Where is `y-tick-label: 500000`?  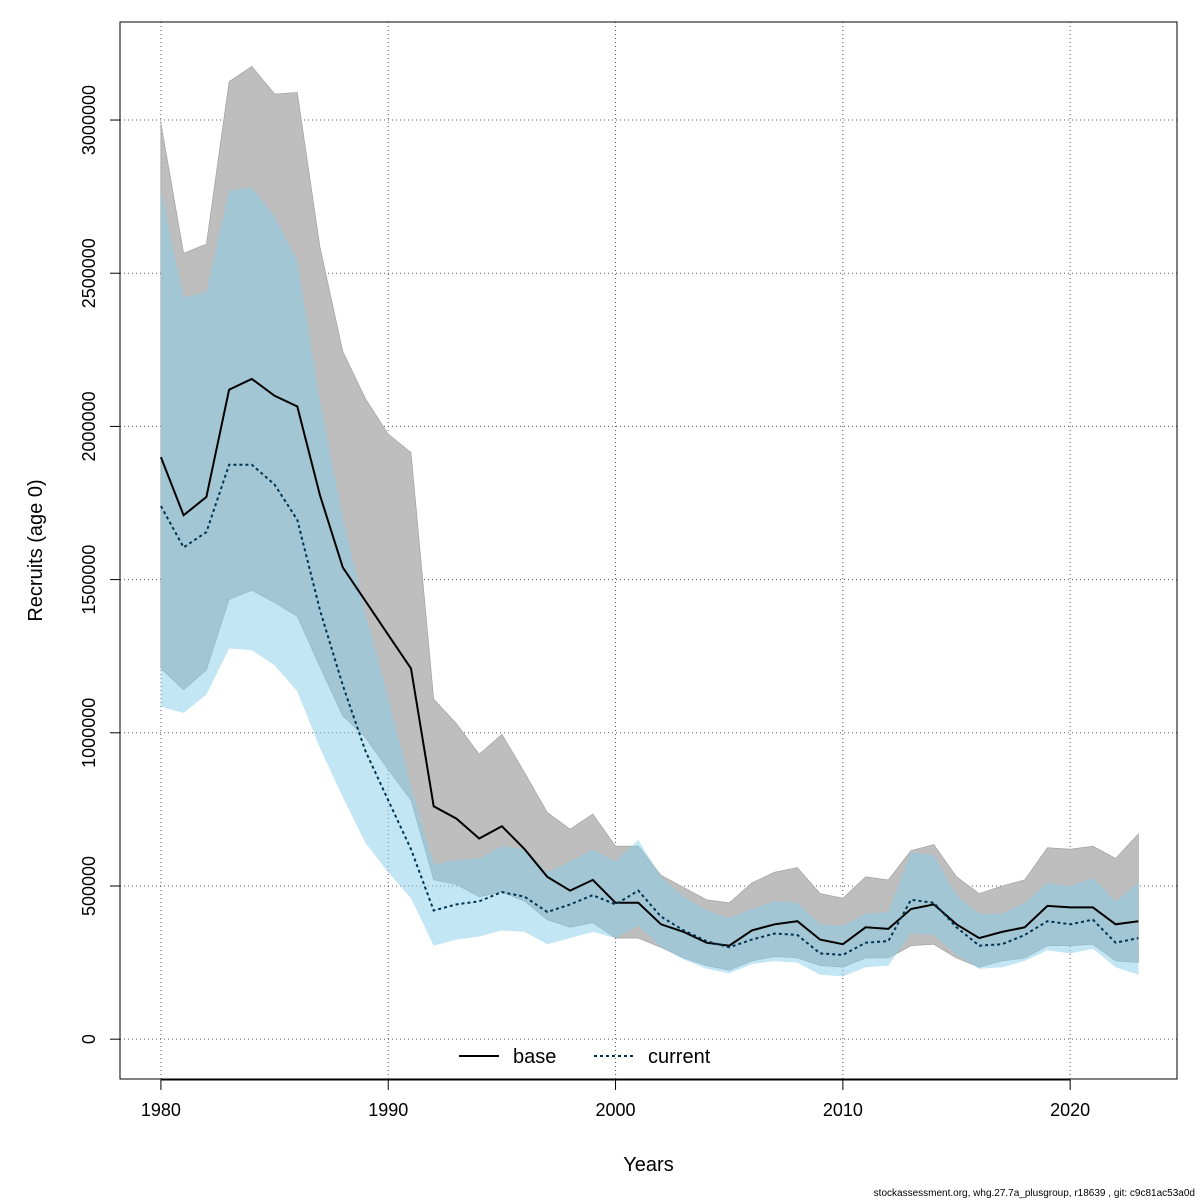 y-tick-label: 500000 is located at coordinates (89, 886).